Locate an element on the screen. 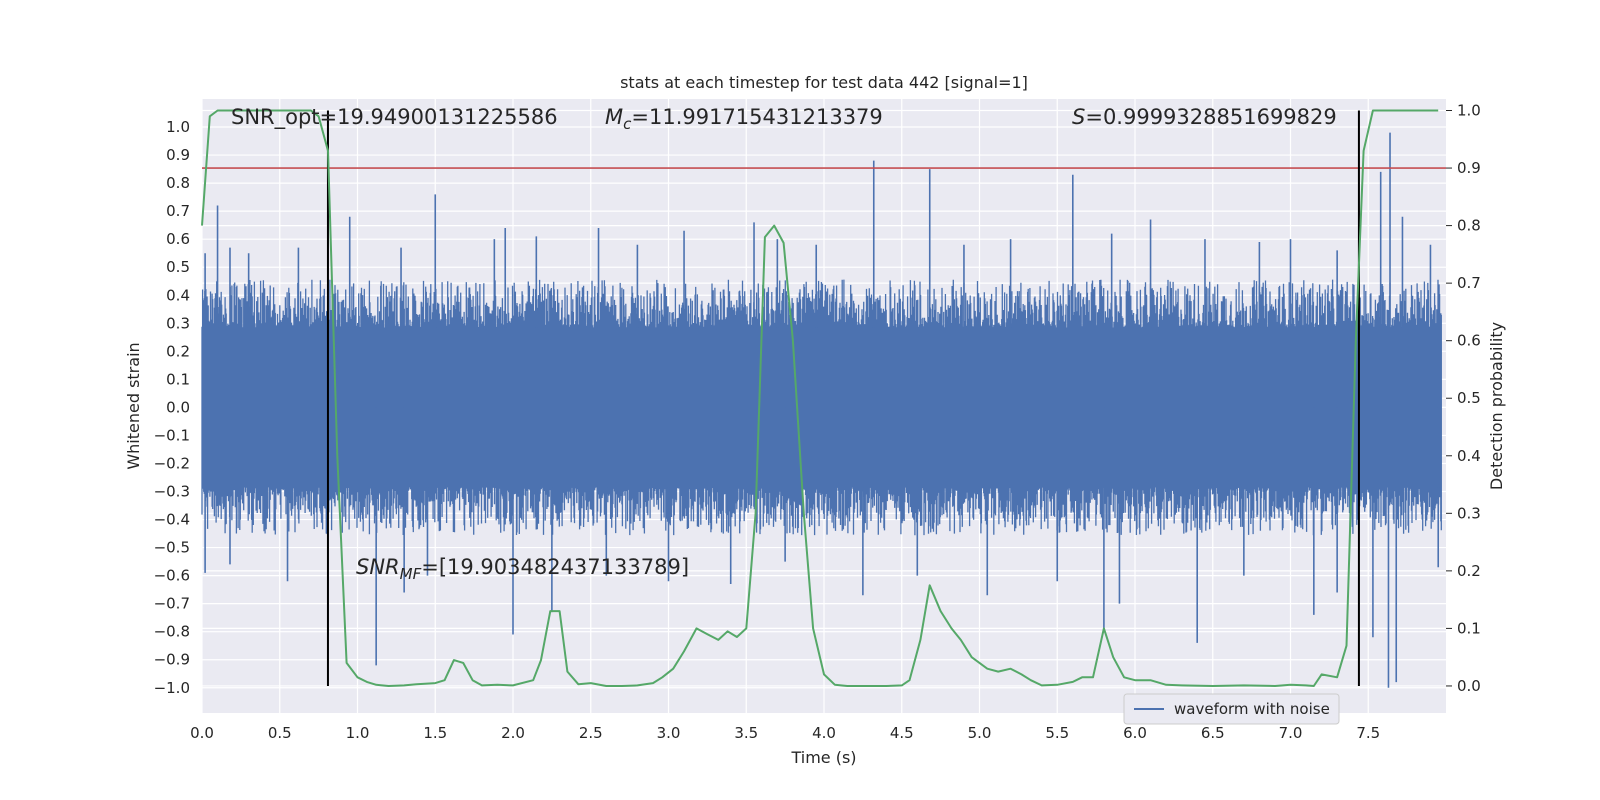 The width and height of the screenshot is (1600, 800). legend: waveform with noise is located at coordinates (1231, 709).